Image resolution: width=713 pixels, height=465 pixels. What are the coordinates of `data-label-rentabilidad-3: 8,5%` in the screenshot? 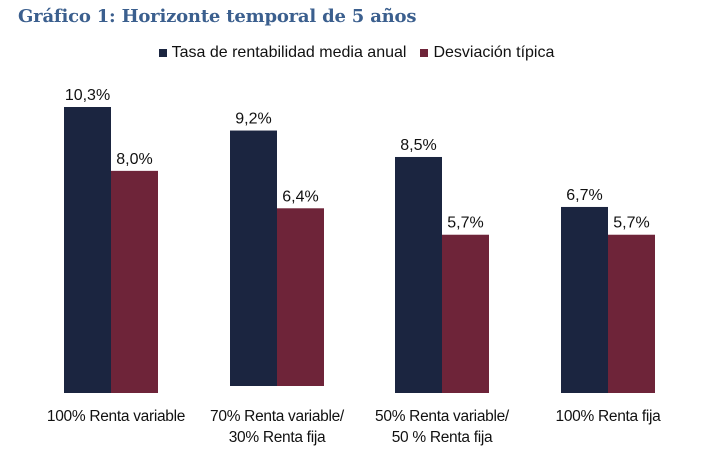 It's located at (418, 145).